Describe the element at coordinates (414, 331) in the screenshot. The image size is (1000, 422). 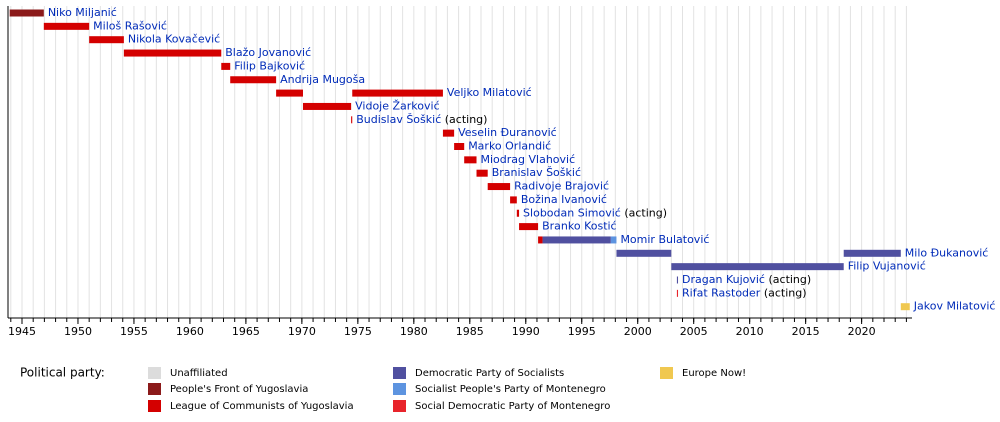
I see `x-tick-label: 1980` at that location.